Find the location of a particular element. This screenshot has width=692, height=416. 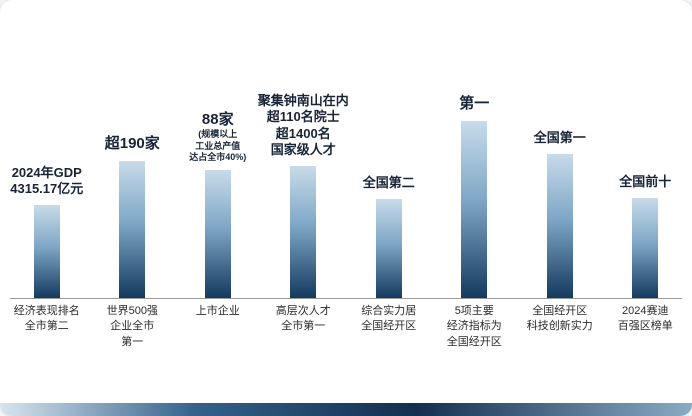

bar-category-label: 世界500强 企业全市第一 is located at coordinates (132, 327).